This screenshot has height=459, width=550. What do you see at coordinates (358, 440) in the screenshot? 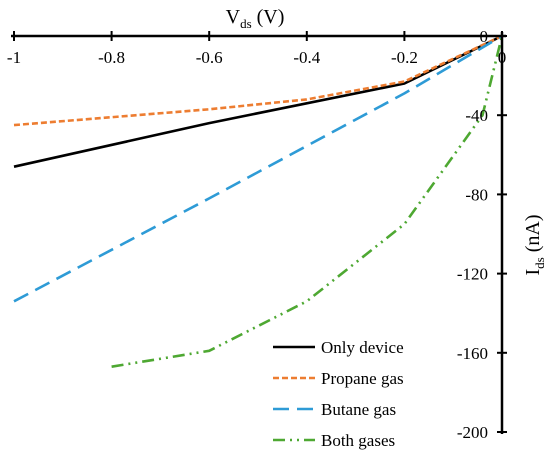
I see `legend-label-4: Both gases` at bounding box center [358, 440].